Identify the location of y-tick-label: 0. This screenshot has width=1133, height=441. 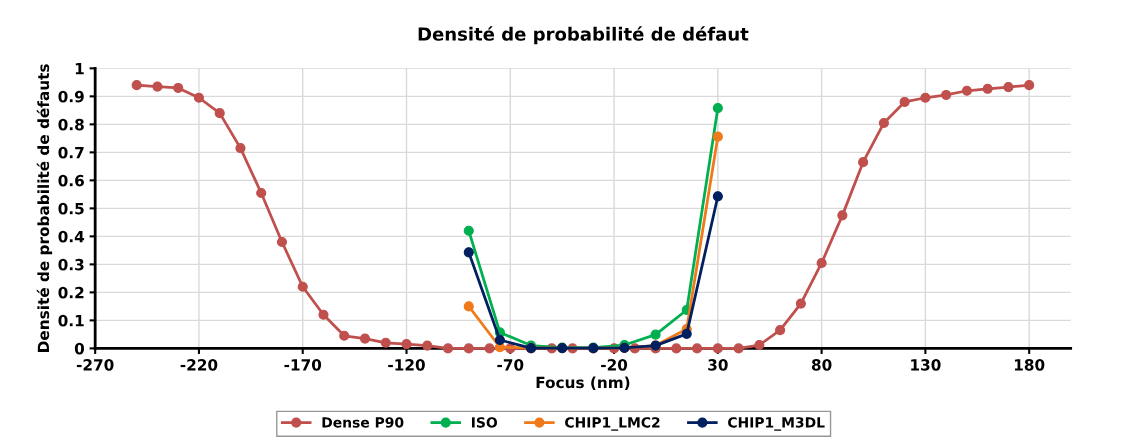
(79, 348).